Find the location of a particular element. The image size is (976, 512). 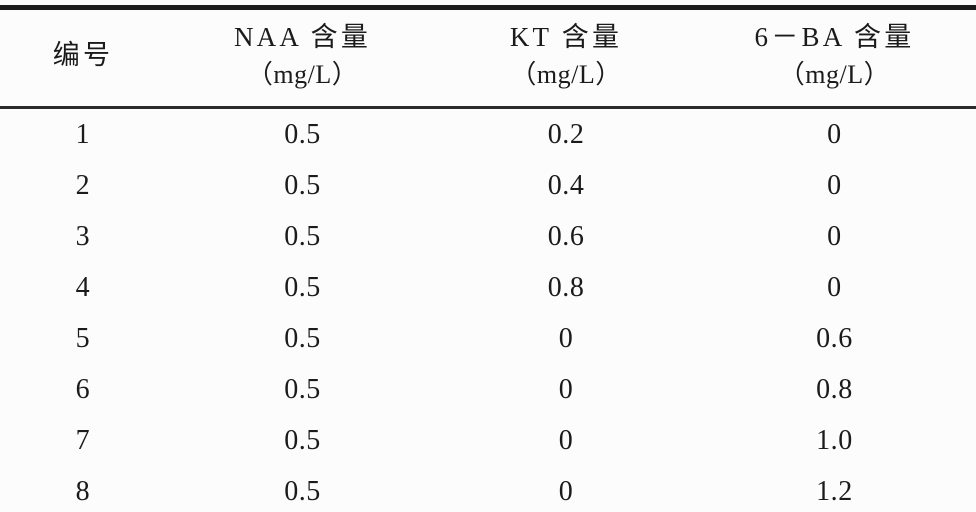

column-label: NAA 含量 is located at coordinates (302, 37).